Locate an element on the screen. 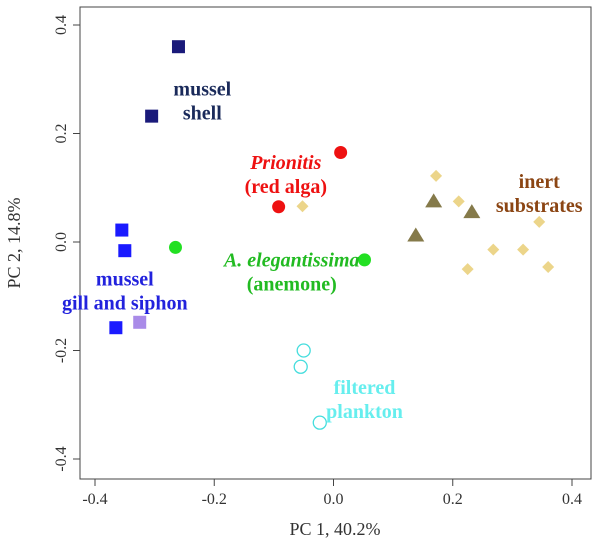  group-label-line: A. elegantissima is located at coordinates (291, 260).